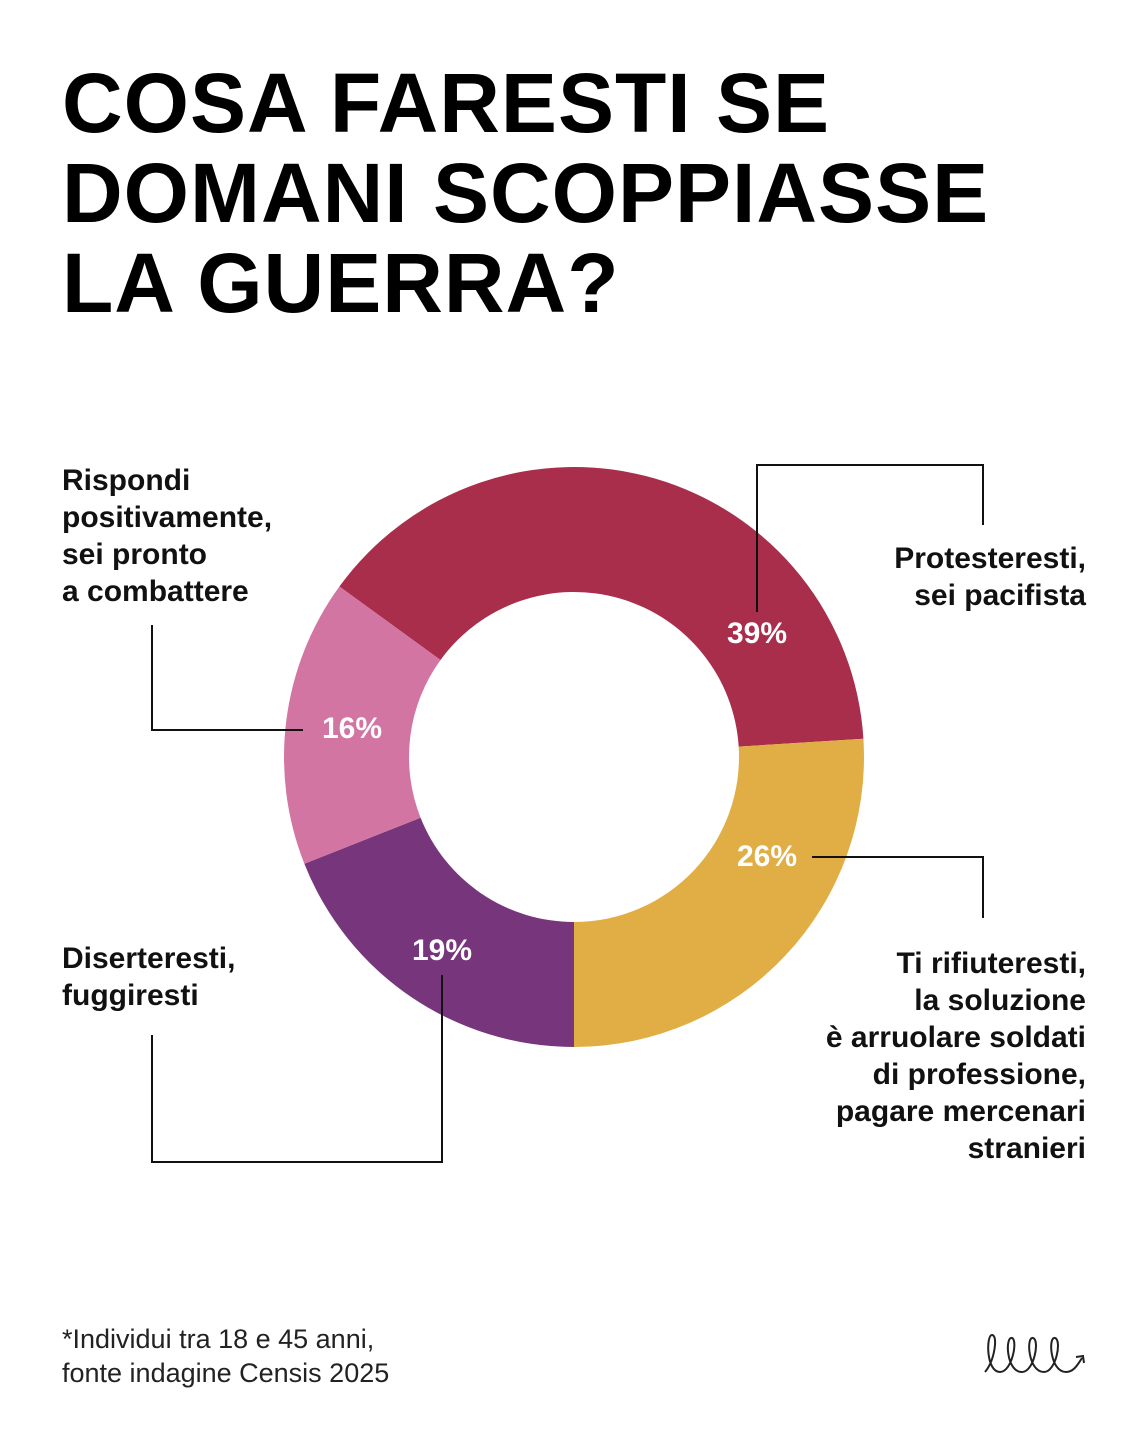 This screenshot has height=1443, width=1148. I want to click on value-label: 19%, so click(442, 950).